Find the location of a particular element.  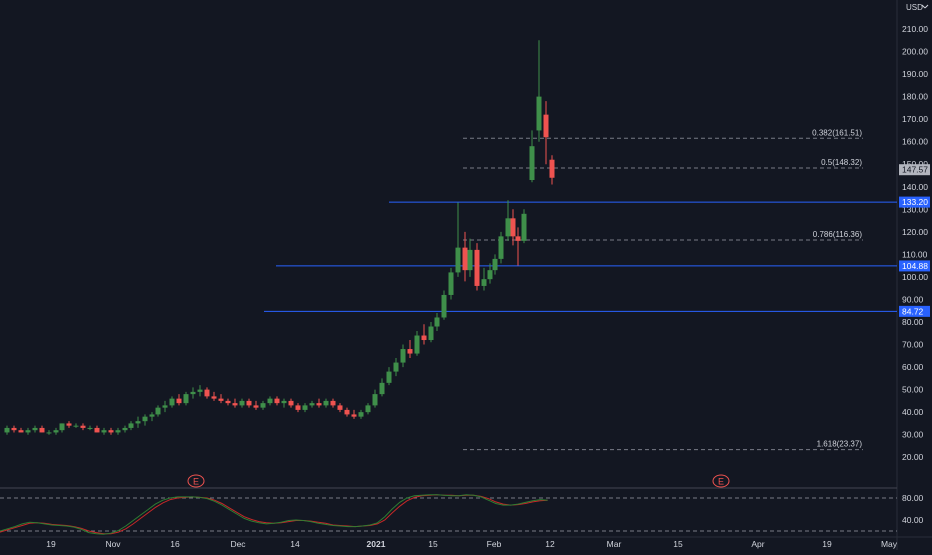

osc-tick-label: 40.00 is located at coordinates (913, 520).